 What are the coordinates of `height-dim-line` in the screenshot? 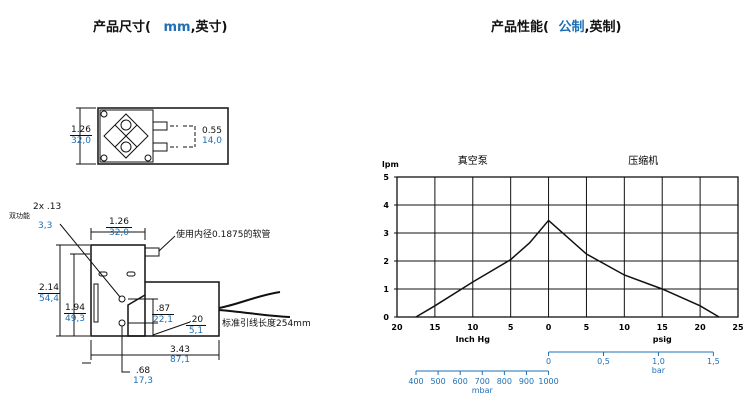 It's located at (86, 136).